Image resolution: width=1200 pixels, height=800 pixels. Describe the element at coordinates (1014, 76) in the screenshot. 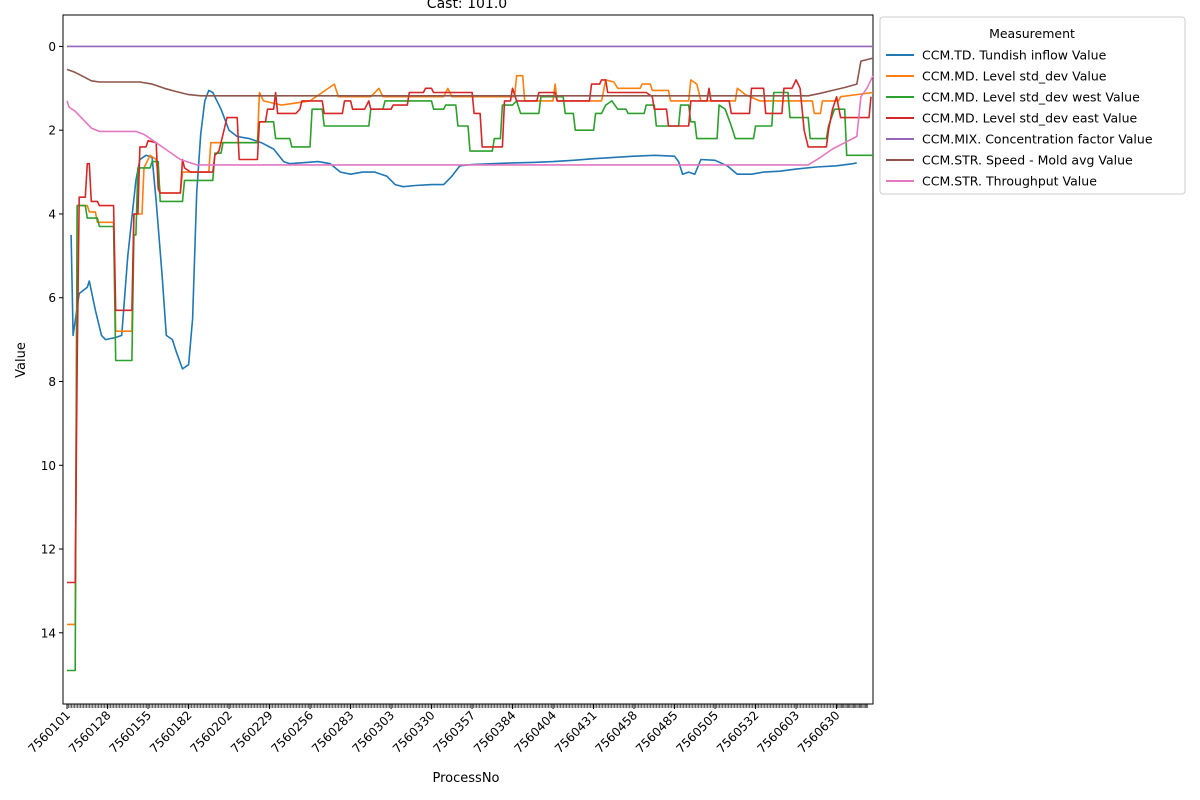

I see `legend-entry: CCM.MD. Level std_dev Value` at that location.